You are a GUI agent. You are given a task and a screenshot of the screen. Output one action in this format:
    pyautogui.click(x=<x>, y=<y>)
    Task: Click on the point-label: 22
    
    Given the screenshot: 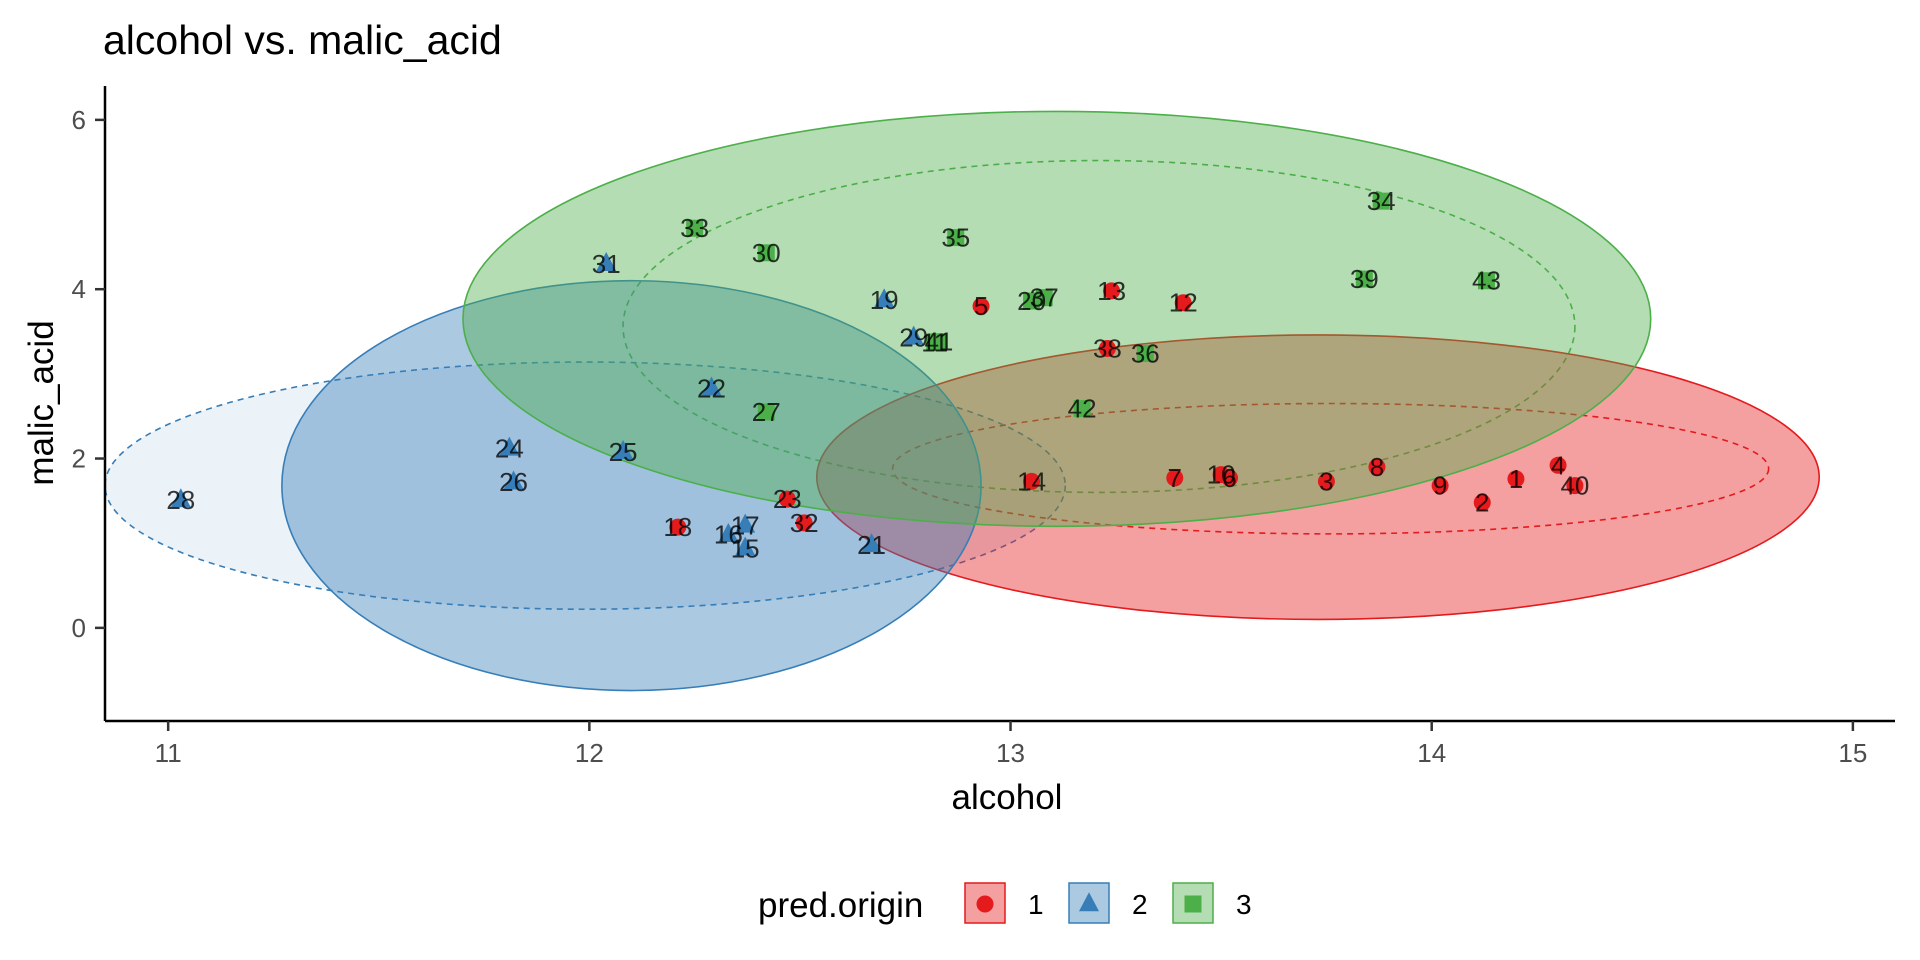 What is the action you would take?
    pyautogui.click(x=711, y=388)
    